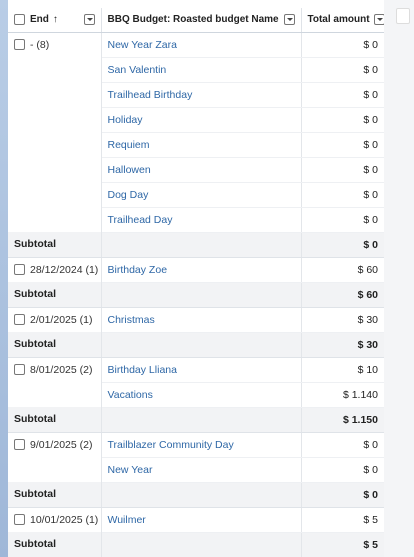  I want to click on group-label: 28/12/2024 (1), so click(64, 269).